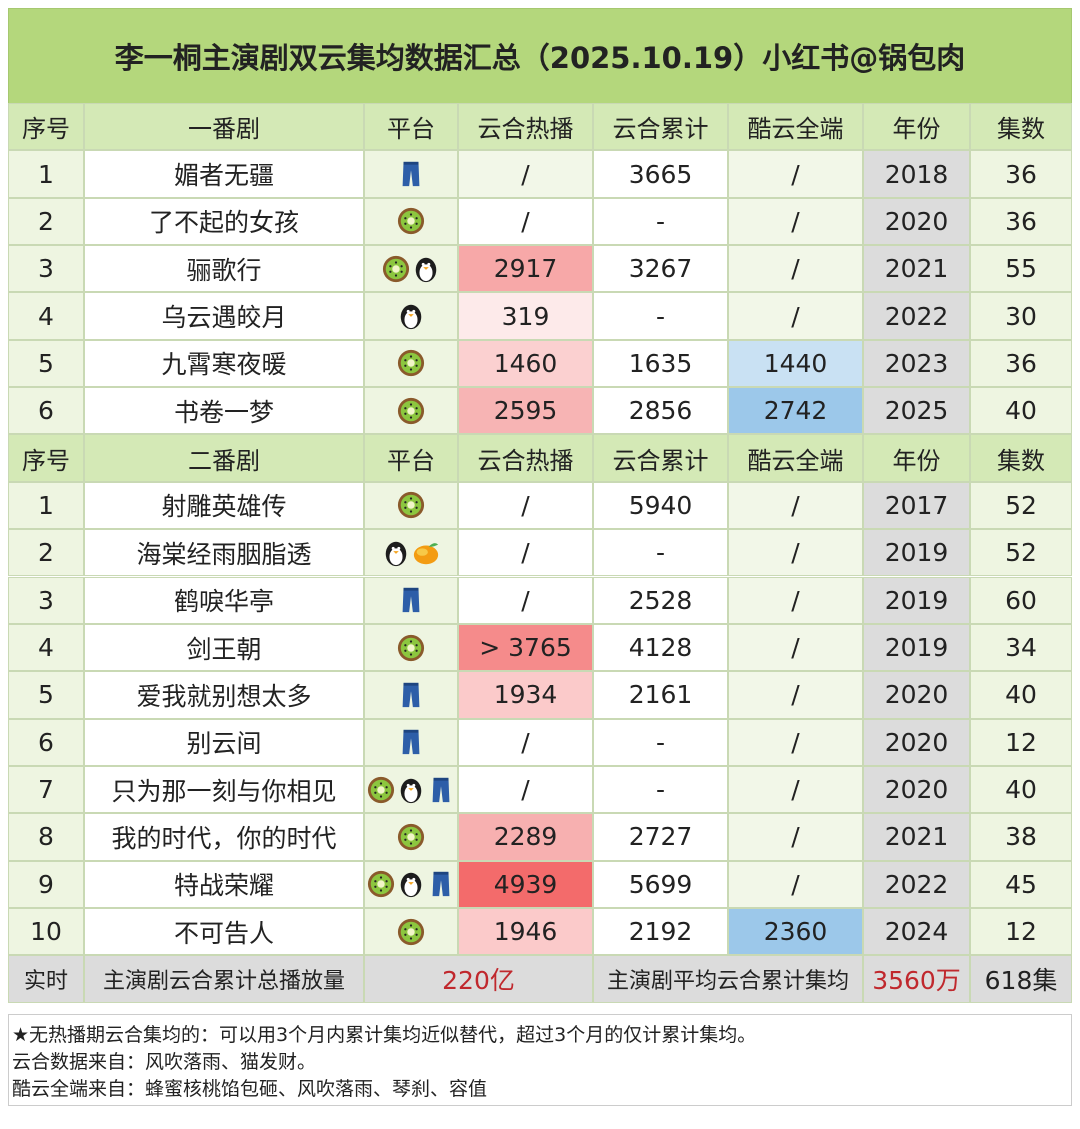 This screenshot has width=1080, height=1129. Describe the element at coordinates (916, 979) in the screenshot. I see `summary-value: 3560万` at that location.